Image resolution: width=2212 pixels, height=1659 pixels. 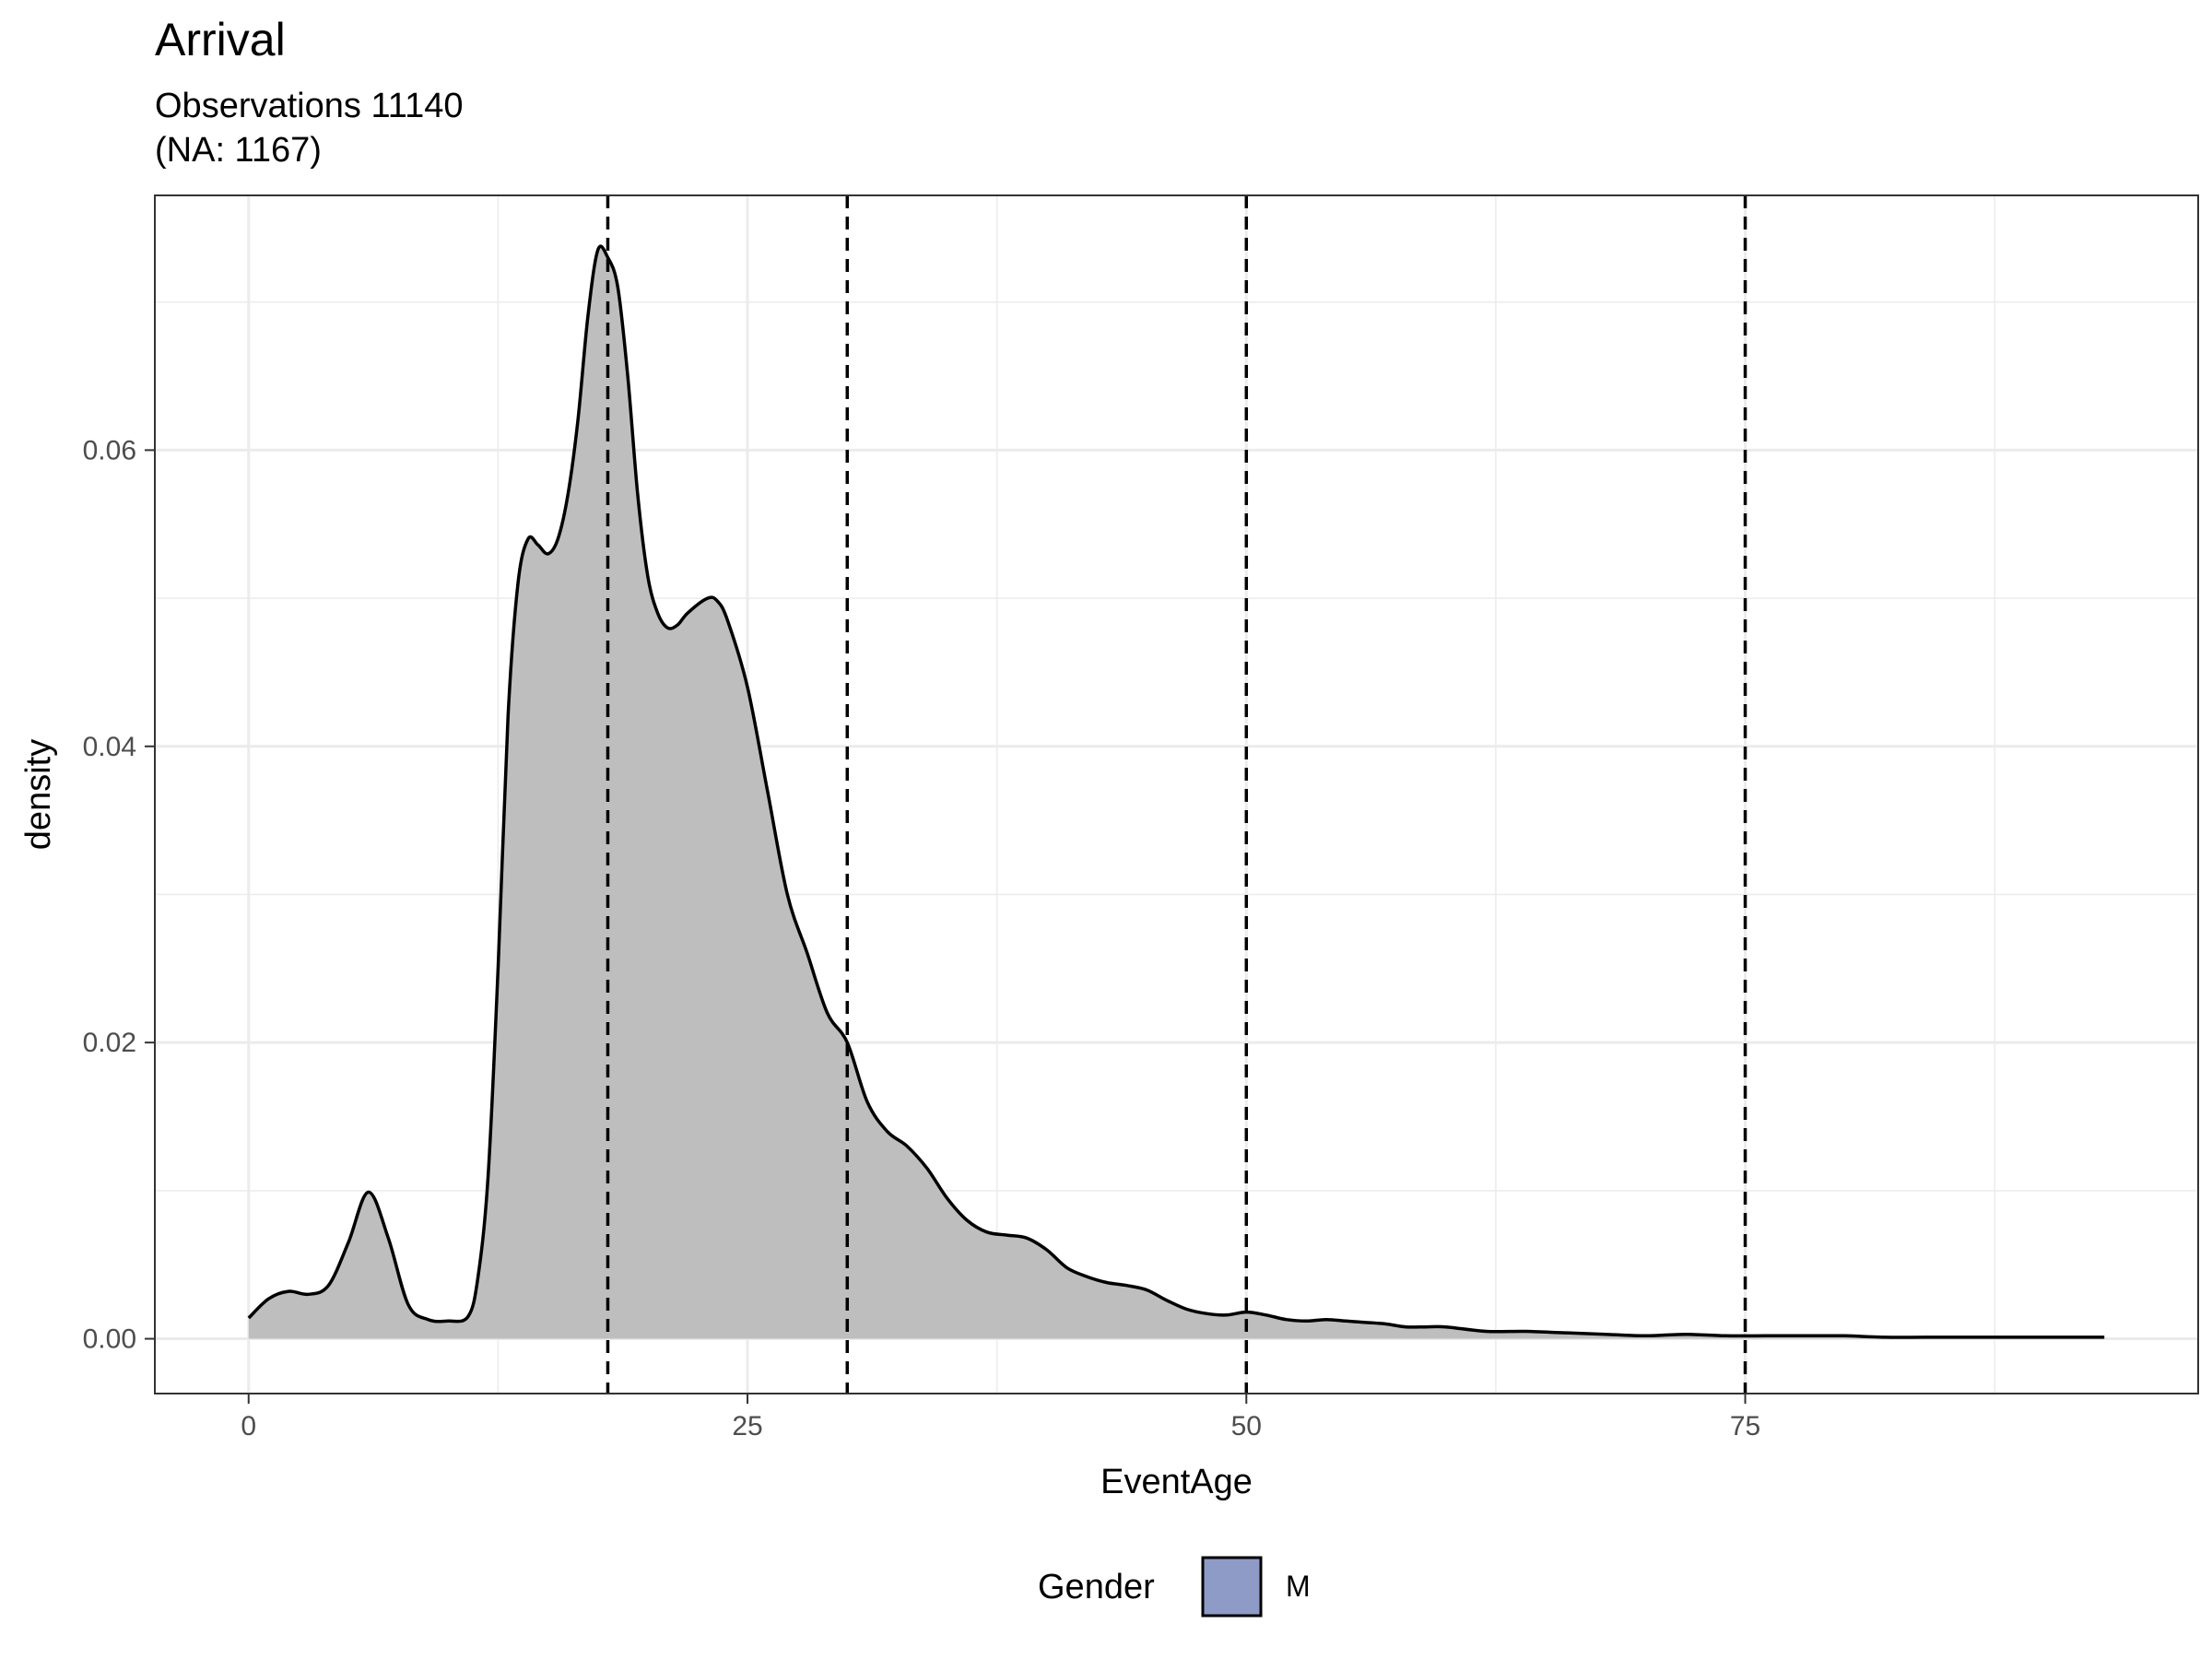 What do you see at coordinates (109, 450) in the screenshot?
I see `y-tick-label: 0.06` at bounding box center [109, 450].